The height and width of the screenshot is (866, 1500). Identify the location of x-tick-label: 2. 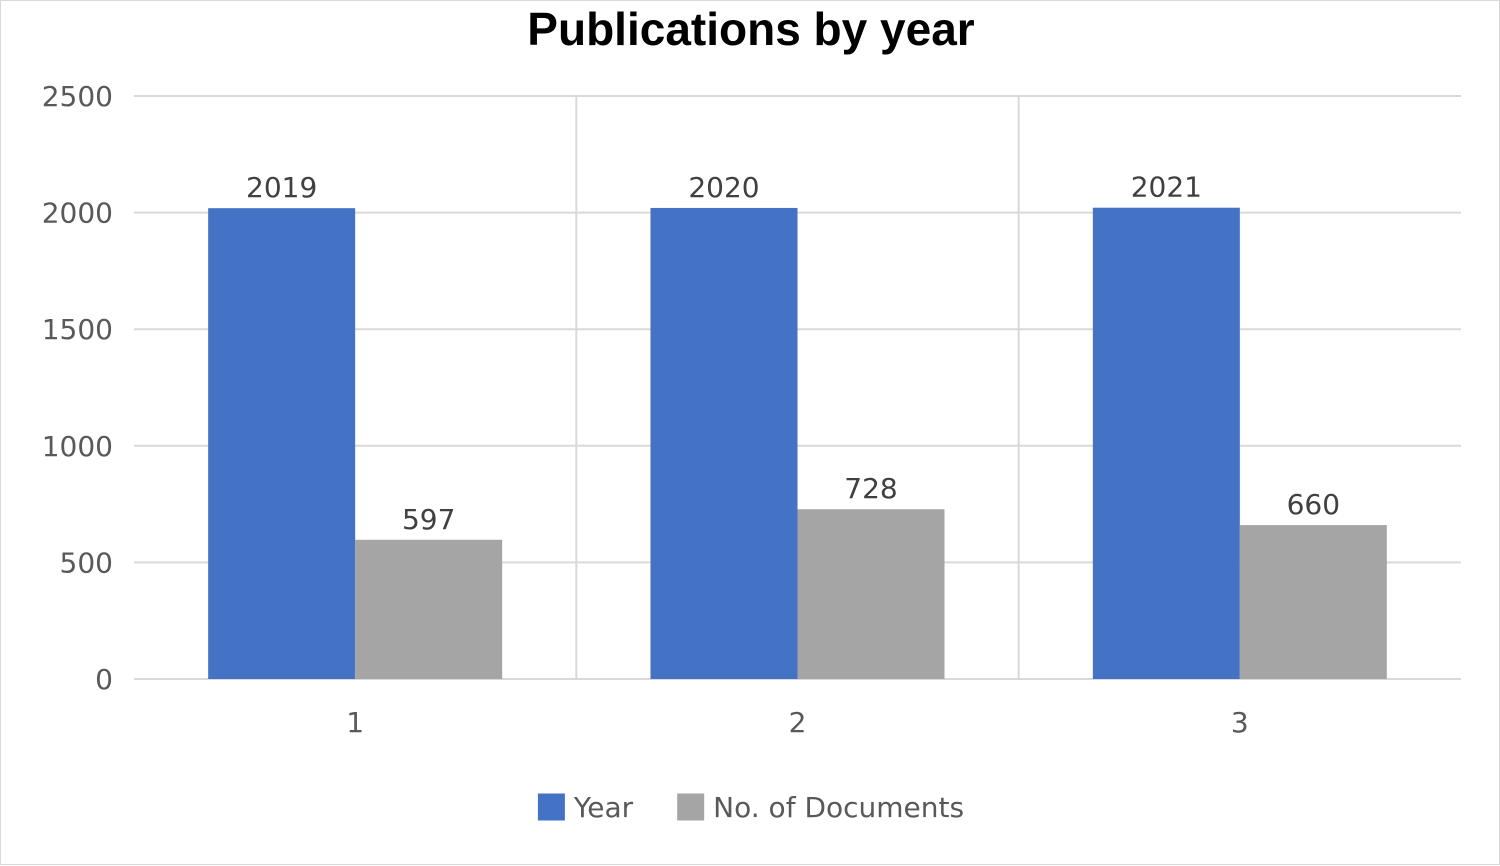
(798, 722).